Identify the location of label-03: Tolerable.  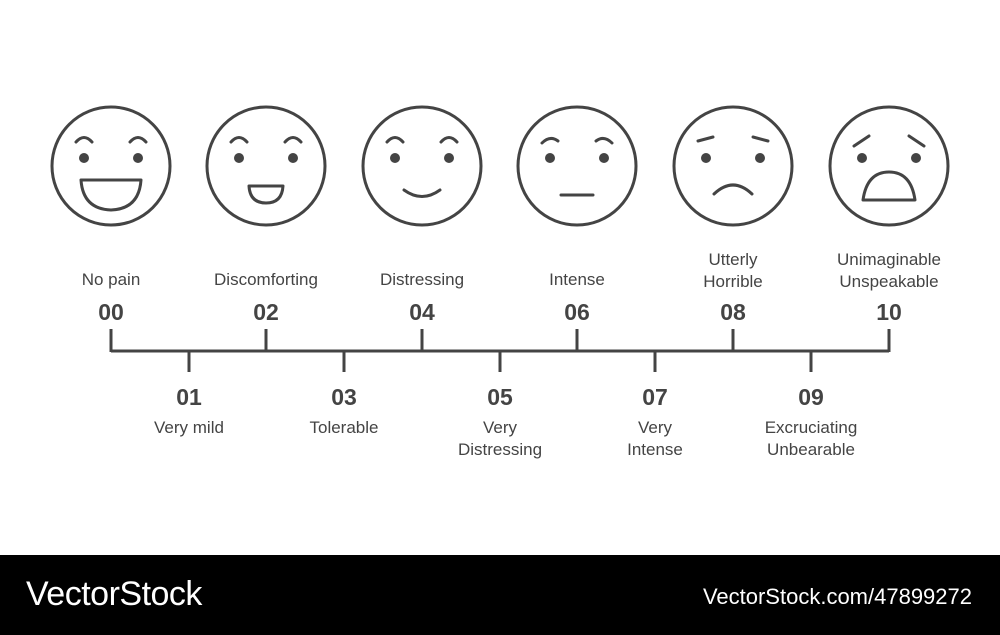
(344, 427).